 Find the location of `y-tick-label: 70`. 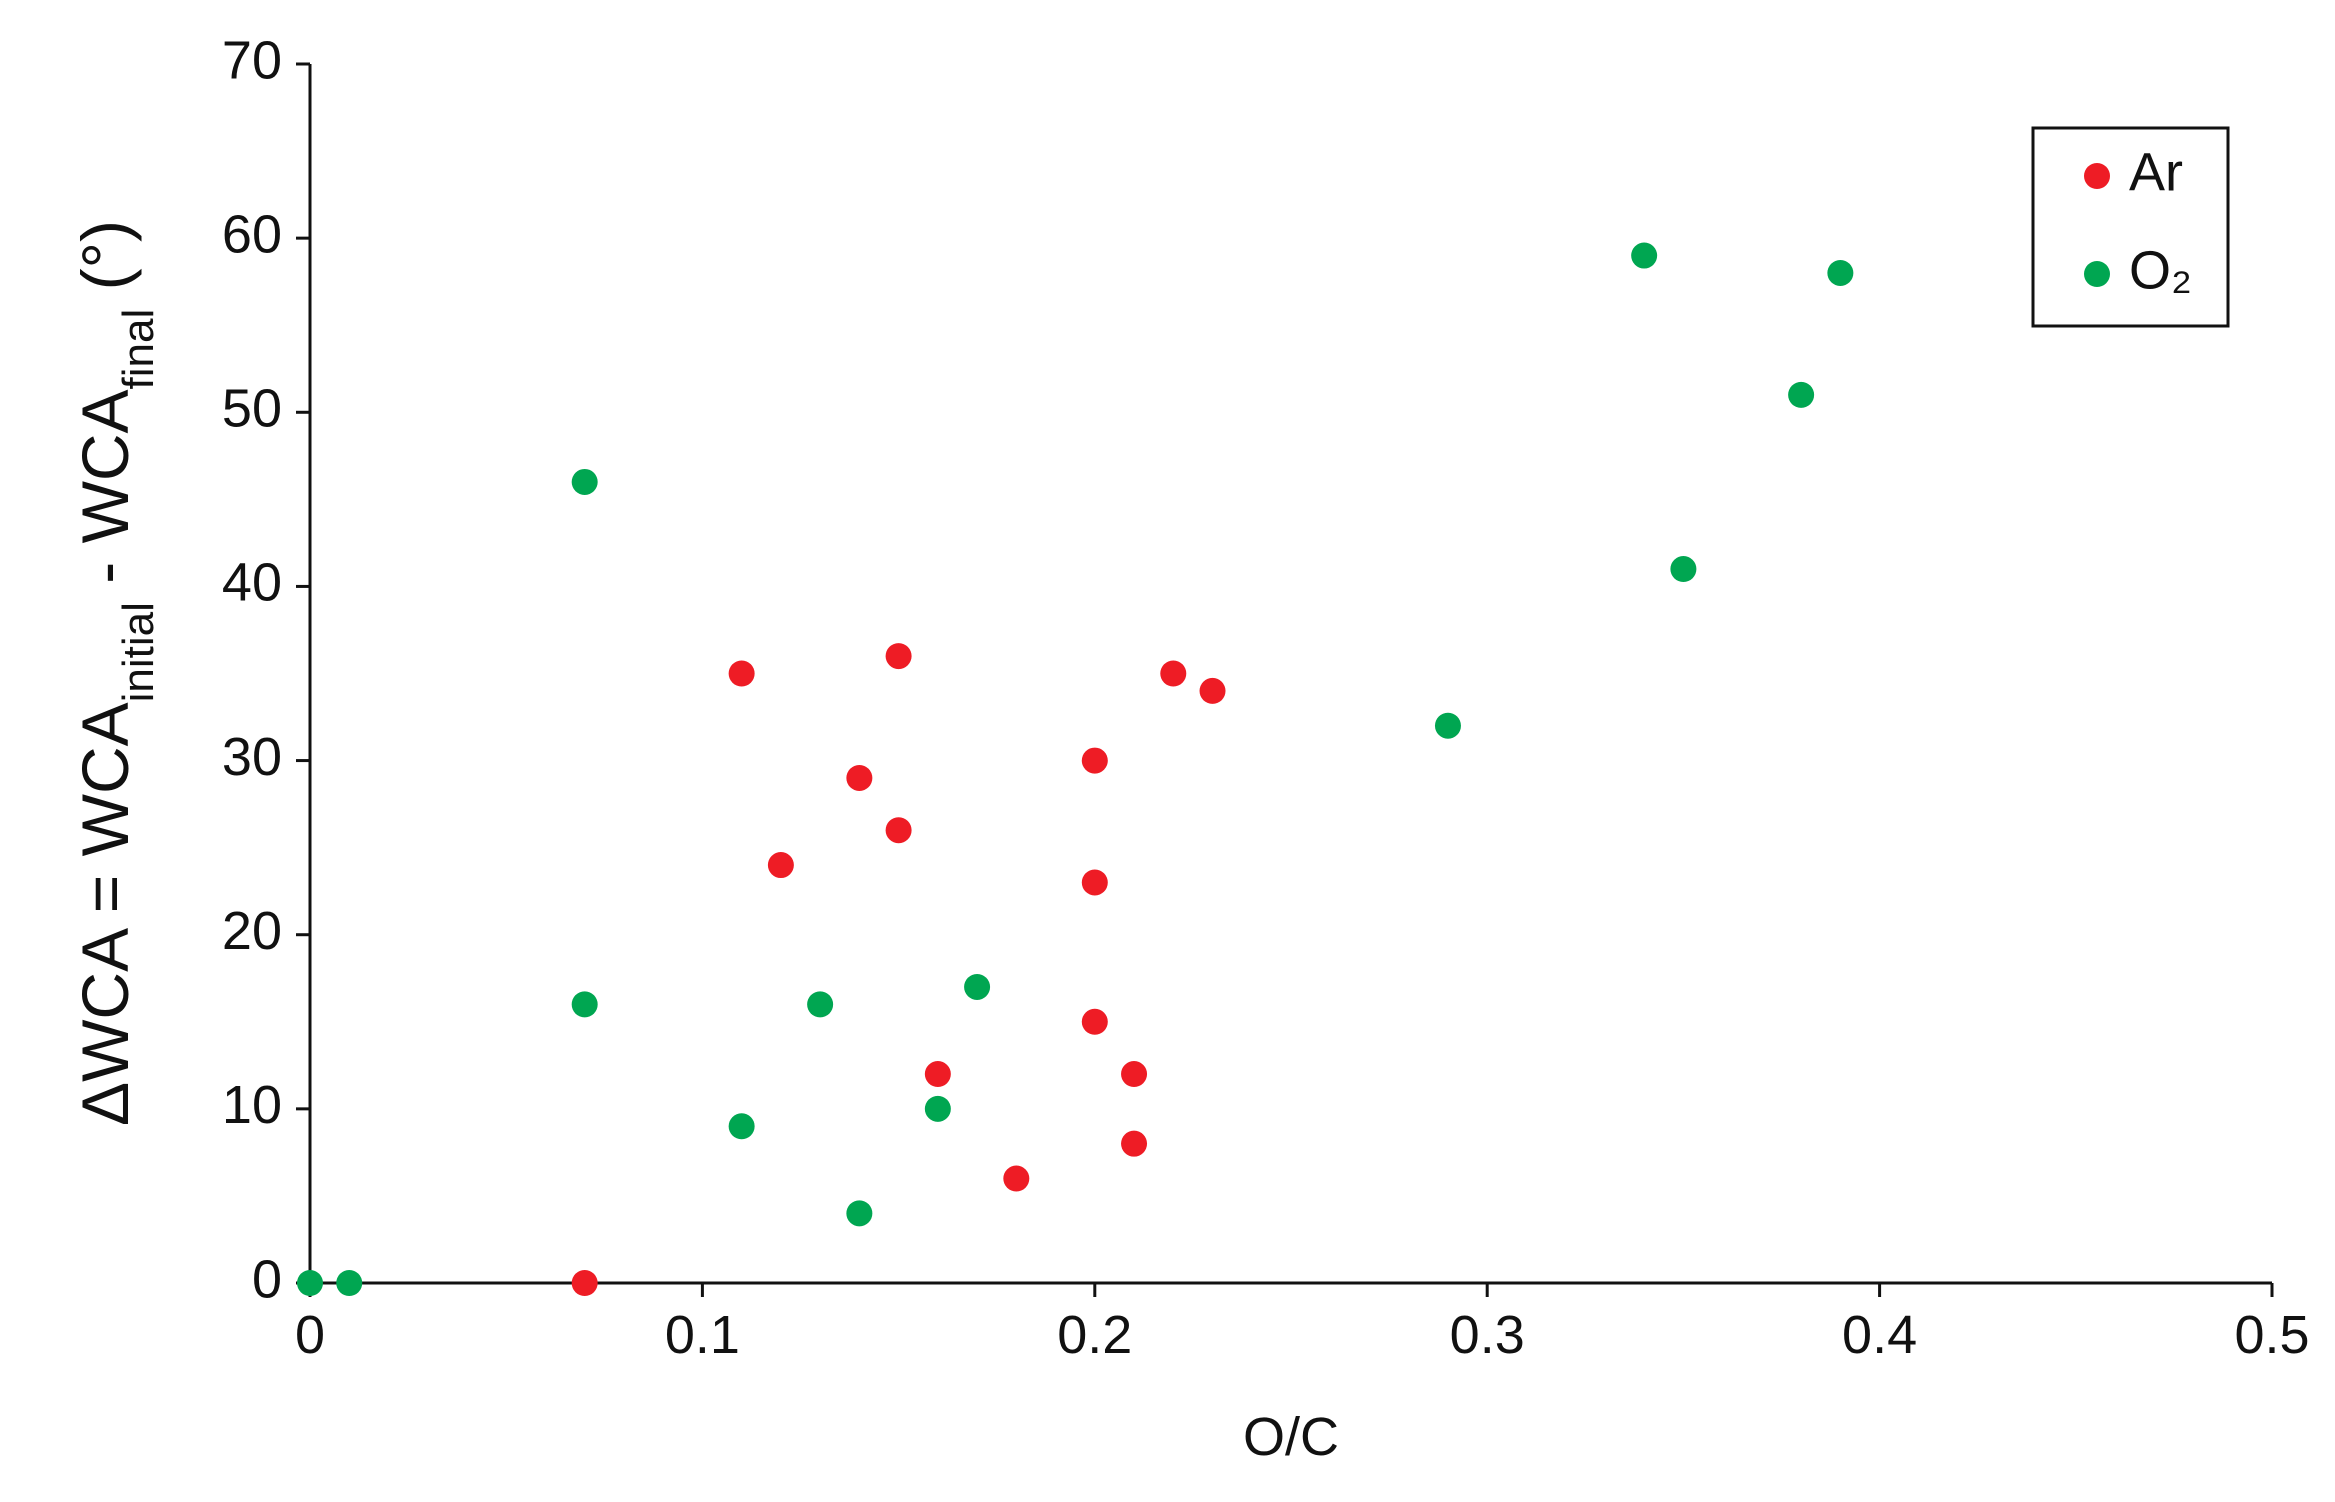

y-tick-label: 70 is located at coordinates (252, 60).